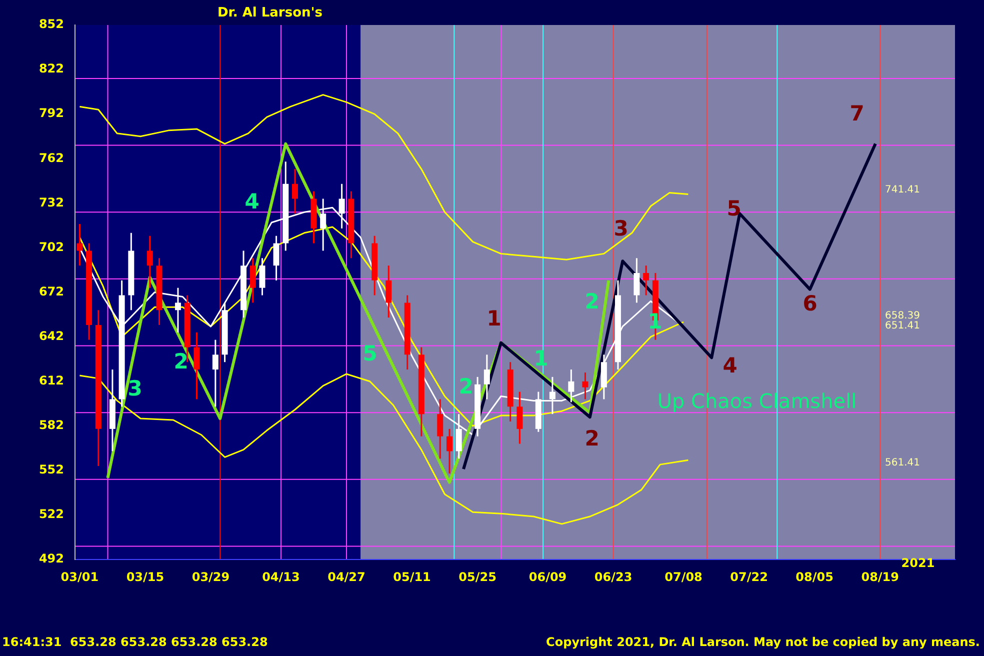 This screenshot has height=656, width=984. Describe the element at coordinates (51, 291) in the screenshot. I see `y-tick-label: 672` at that location.